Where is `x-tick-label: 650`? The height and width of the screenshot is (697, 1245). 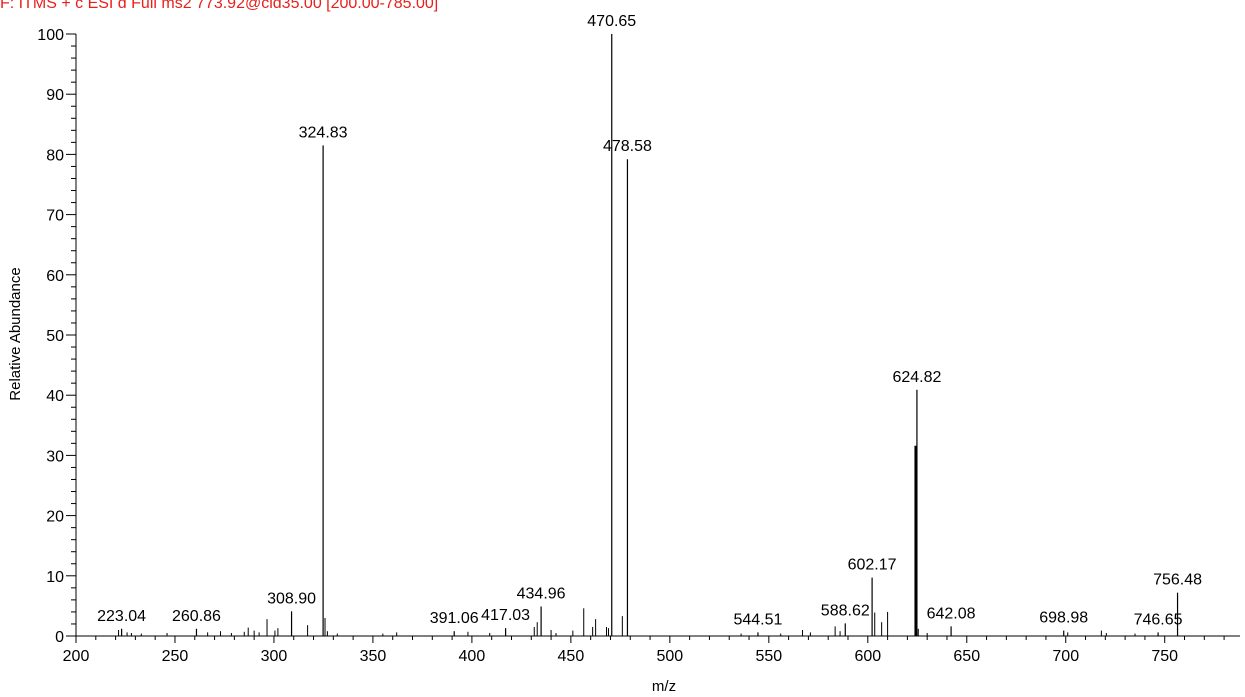
x-tick-label: 650 is located at coordinates (966, 656).